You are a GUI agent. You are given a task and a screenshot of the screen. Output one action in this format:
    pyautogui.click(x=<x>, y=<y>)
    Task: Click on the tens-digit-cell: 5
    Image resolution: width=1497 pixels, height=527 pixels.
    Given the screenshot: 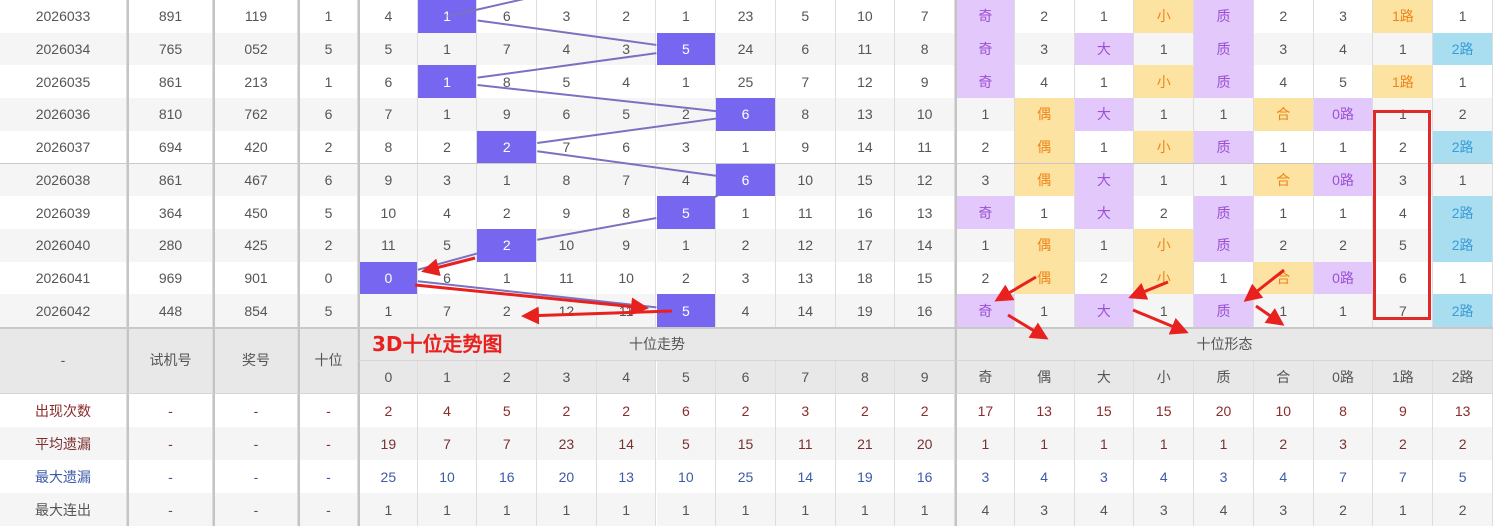 What is the action you would take?
    pyautogui.click(x=328, y=49)
    